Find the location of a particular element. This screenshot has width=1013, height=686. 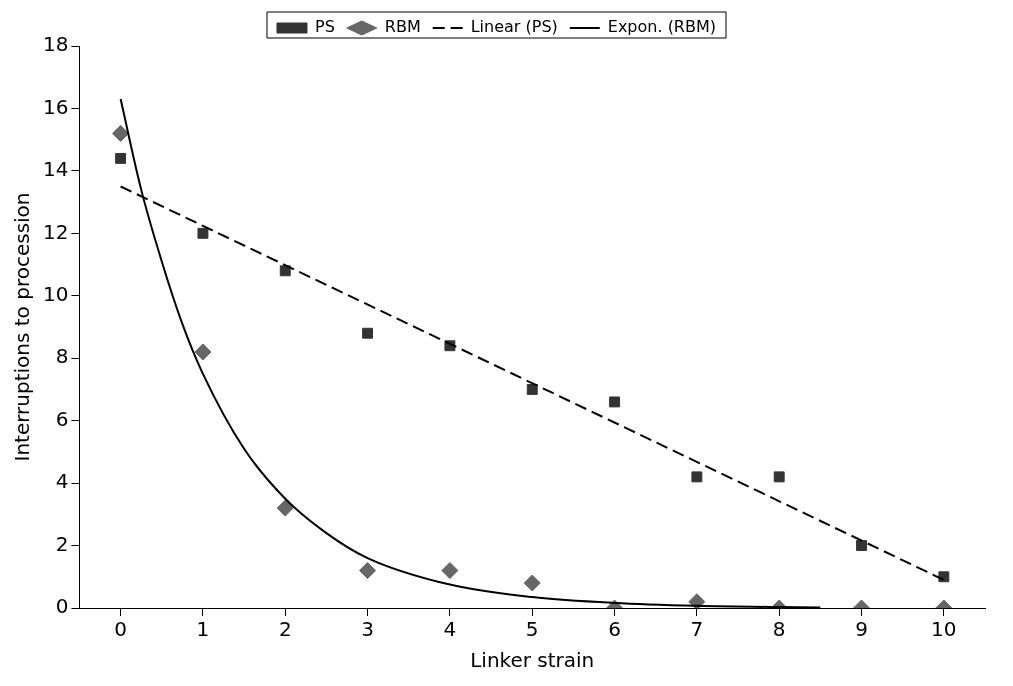

legend-label: PS is located at coordinates (324, 27).